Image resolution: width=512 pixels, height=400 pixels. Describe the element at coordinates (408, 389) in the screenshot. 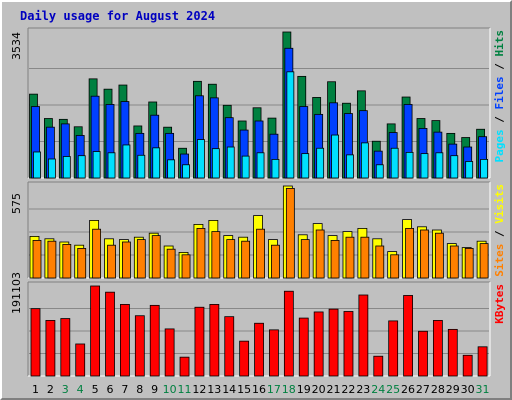

I see `x-tick-label: 26` at that location.